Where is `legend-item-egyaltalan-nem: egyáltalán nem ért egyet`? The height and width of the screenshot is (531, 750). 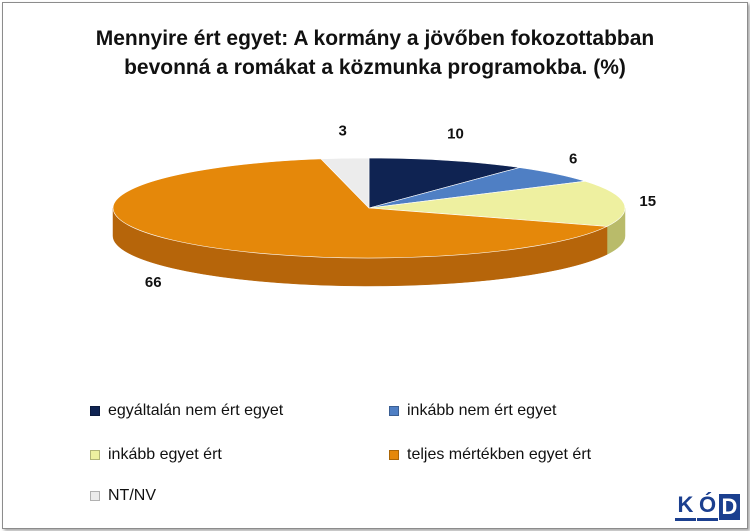
legend-item-egyaltalan-nem: egyáltalán nem ért egyet is located at coordinates (186, 411).